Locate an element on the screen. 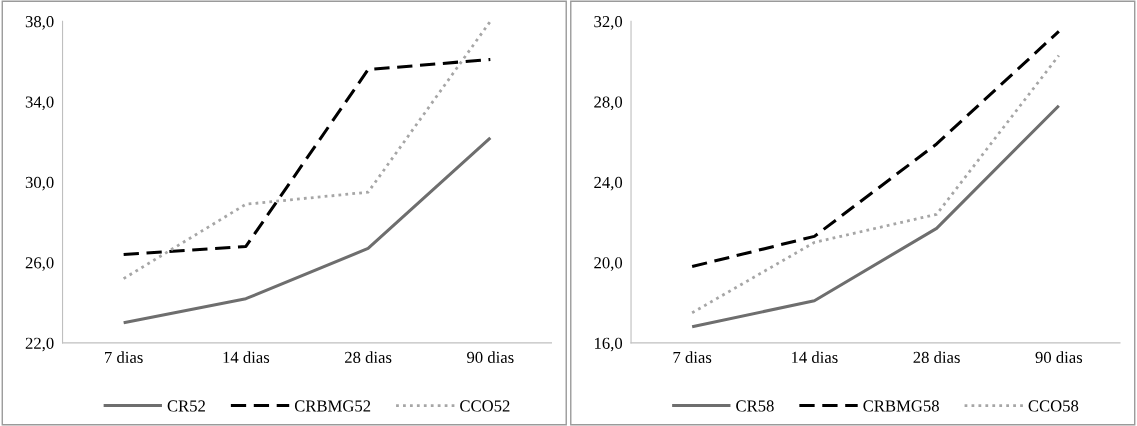 This screenshot has height=426, width=1137. y-tick-label: 38,0 is located at coordinates (39, 23).